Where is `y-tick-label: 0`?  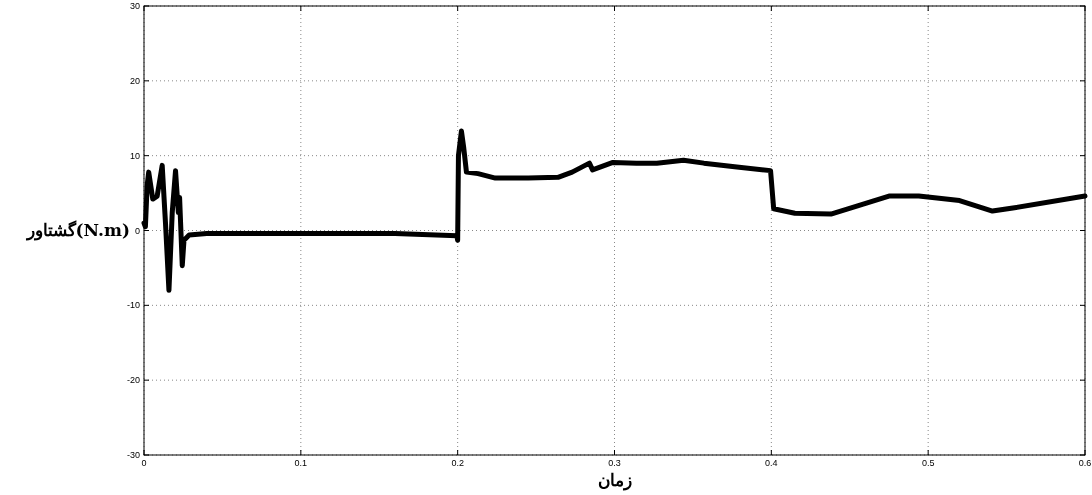 y-tick-label: 0 is located at coordinates (137, 230).